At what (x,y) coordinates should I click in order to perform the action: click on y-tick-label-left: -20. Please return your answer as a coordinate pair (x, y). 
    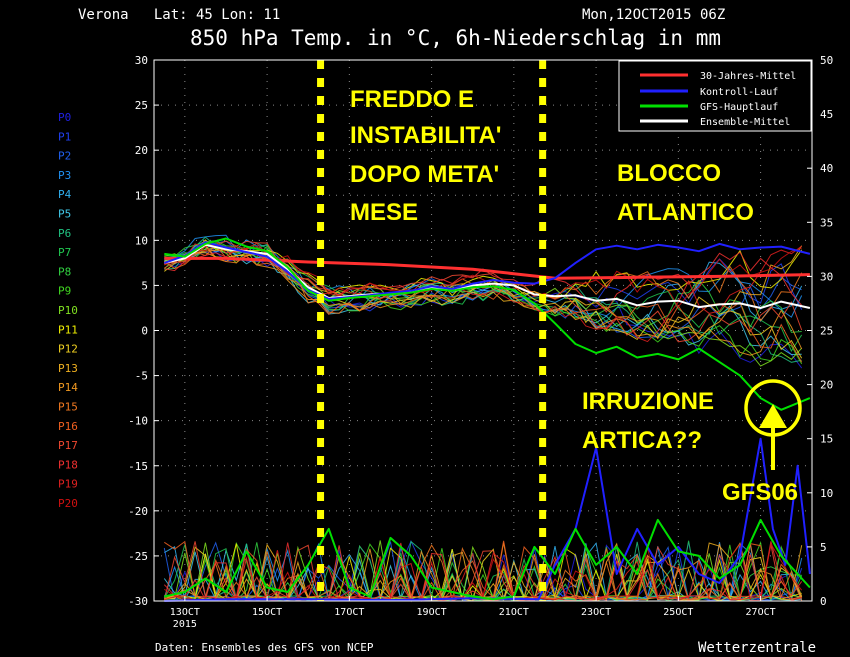
    Looking at the image, I should click on (138, 511).